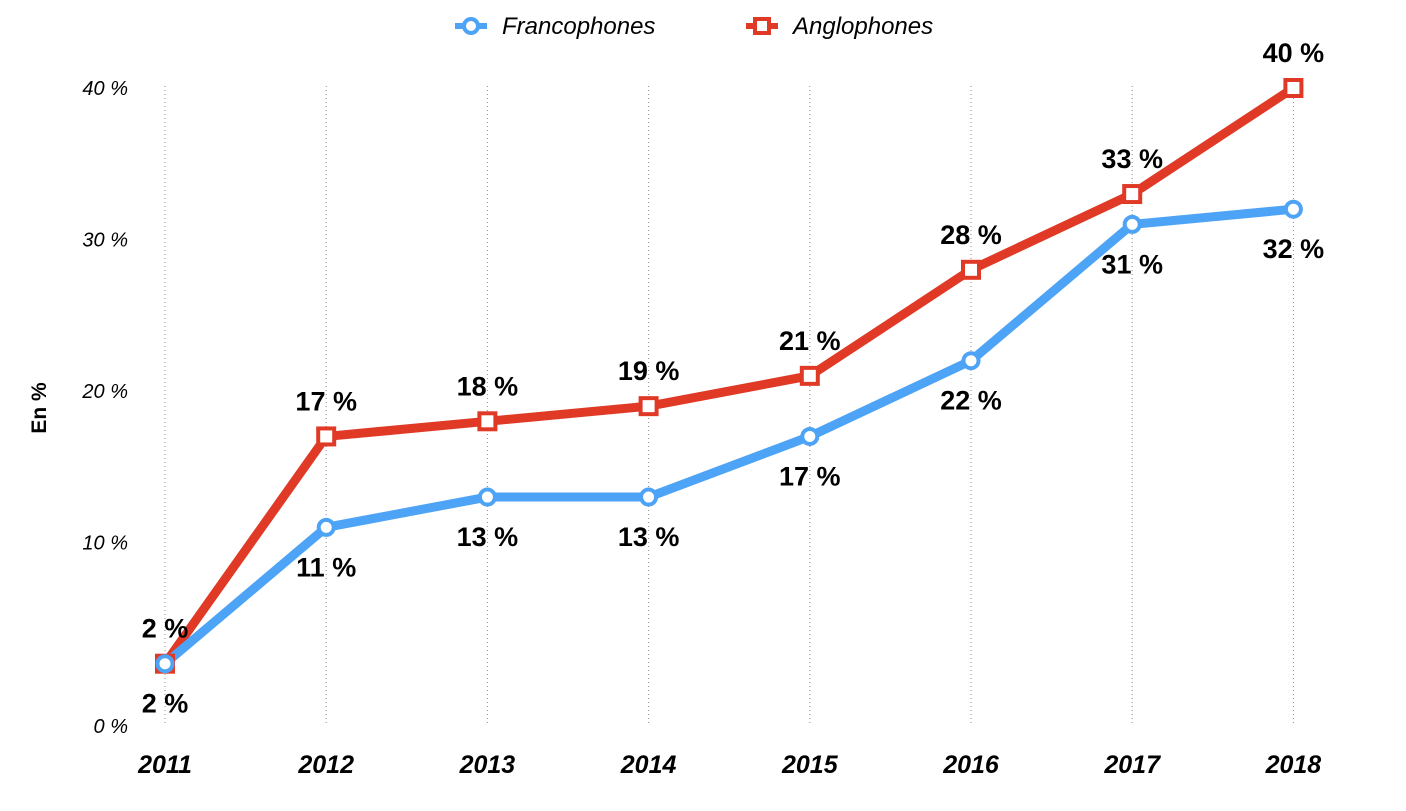 The width and height of the screenshot is (1406, 811). What do you see at coordinates (971, 765) in the screenshot?
I see `x-tick-label: 2016` at bounding box center [971, 765].